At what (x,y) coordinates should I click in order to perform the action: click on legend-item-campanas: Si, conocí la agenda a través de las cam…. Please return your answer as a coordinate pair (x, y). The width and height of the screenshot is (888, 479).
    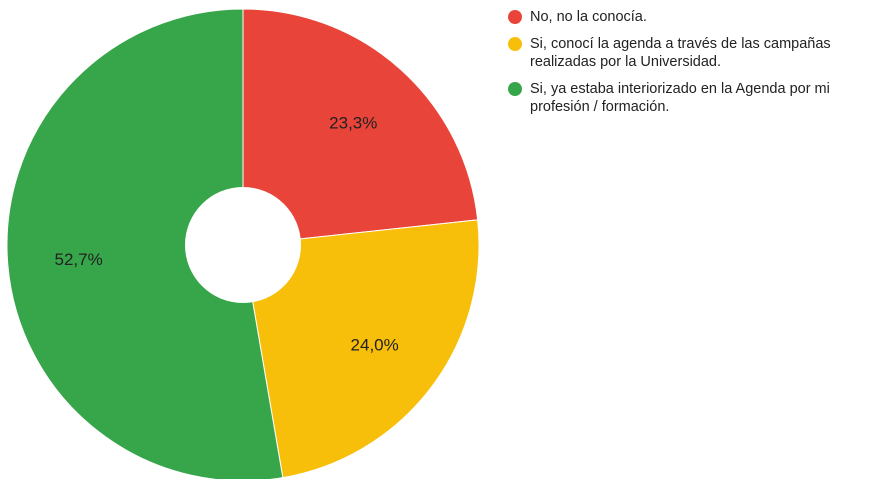
    Looking at the image, I should click on (698, 53).